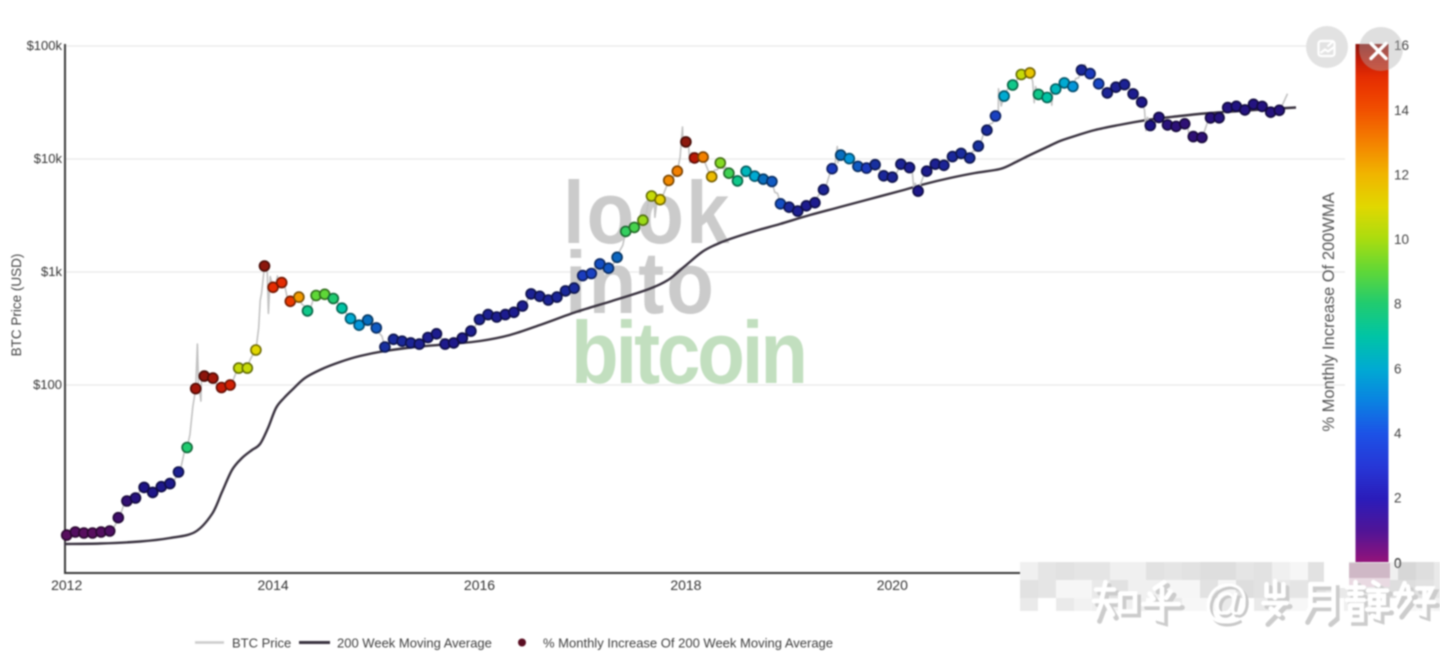 This screenshot has height=662, width=1440. What do you see at coordinates (640, 283) in the screenshot?
I see `svg-text: into` at bounding box center [640, 283].